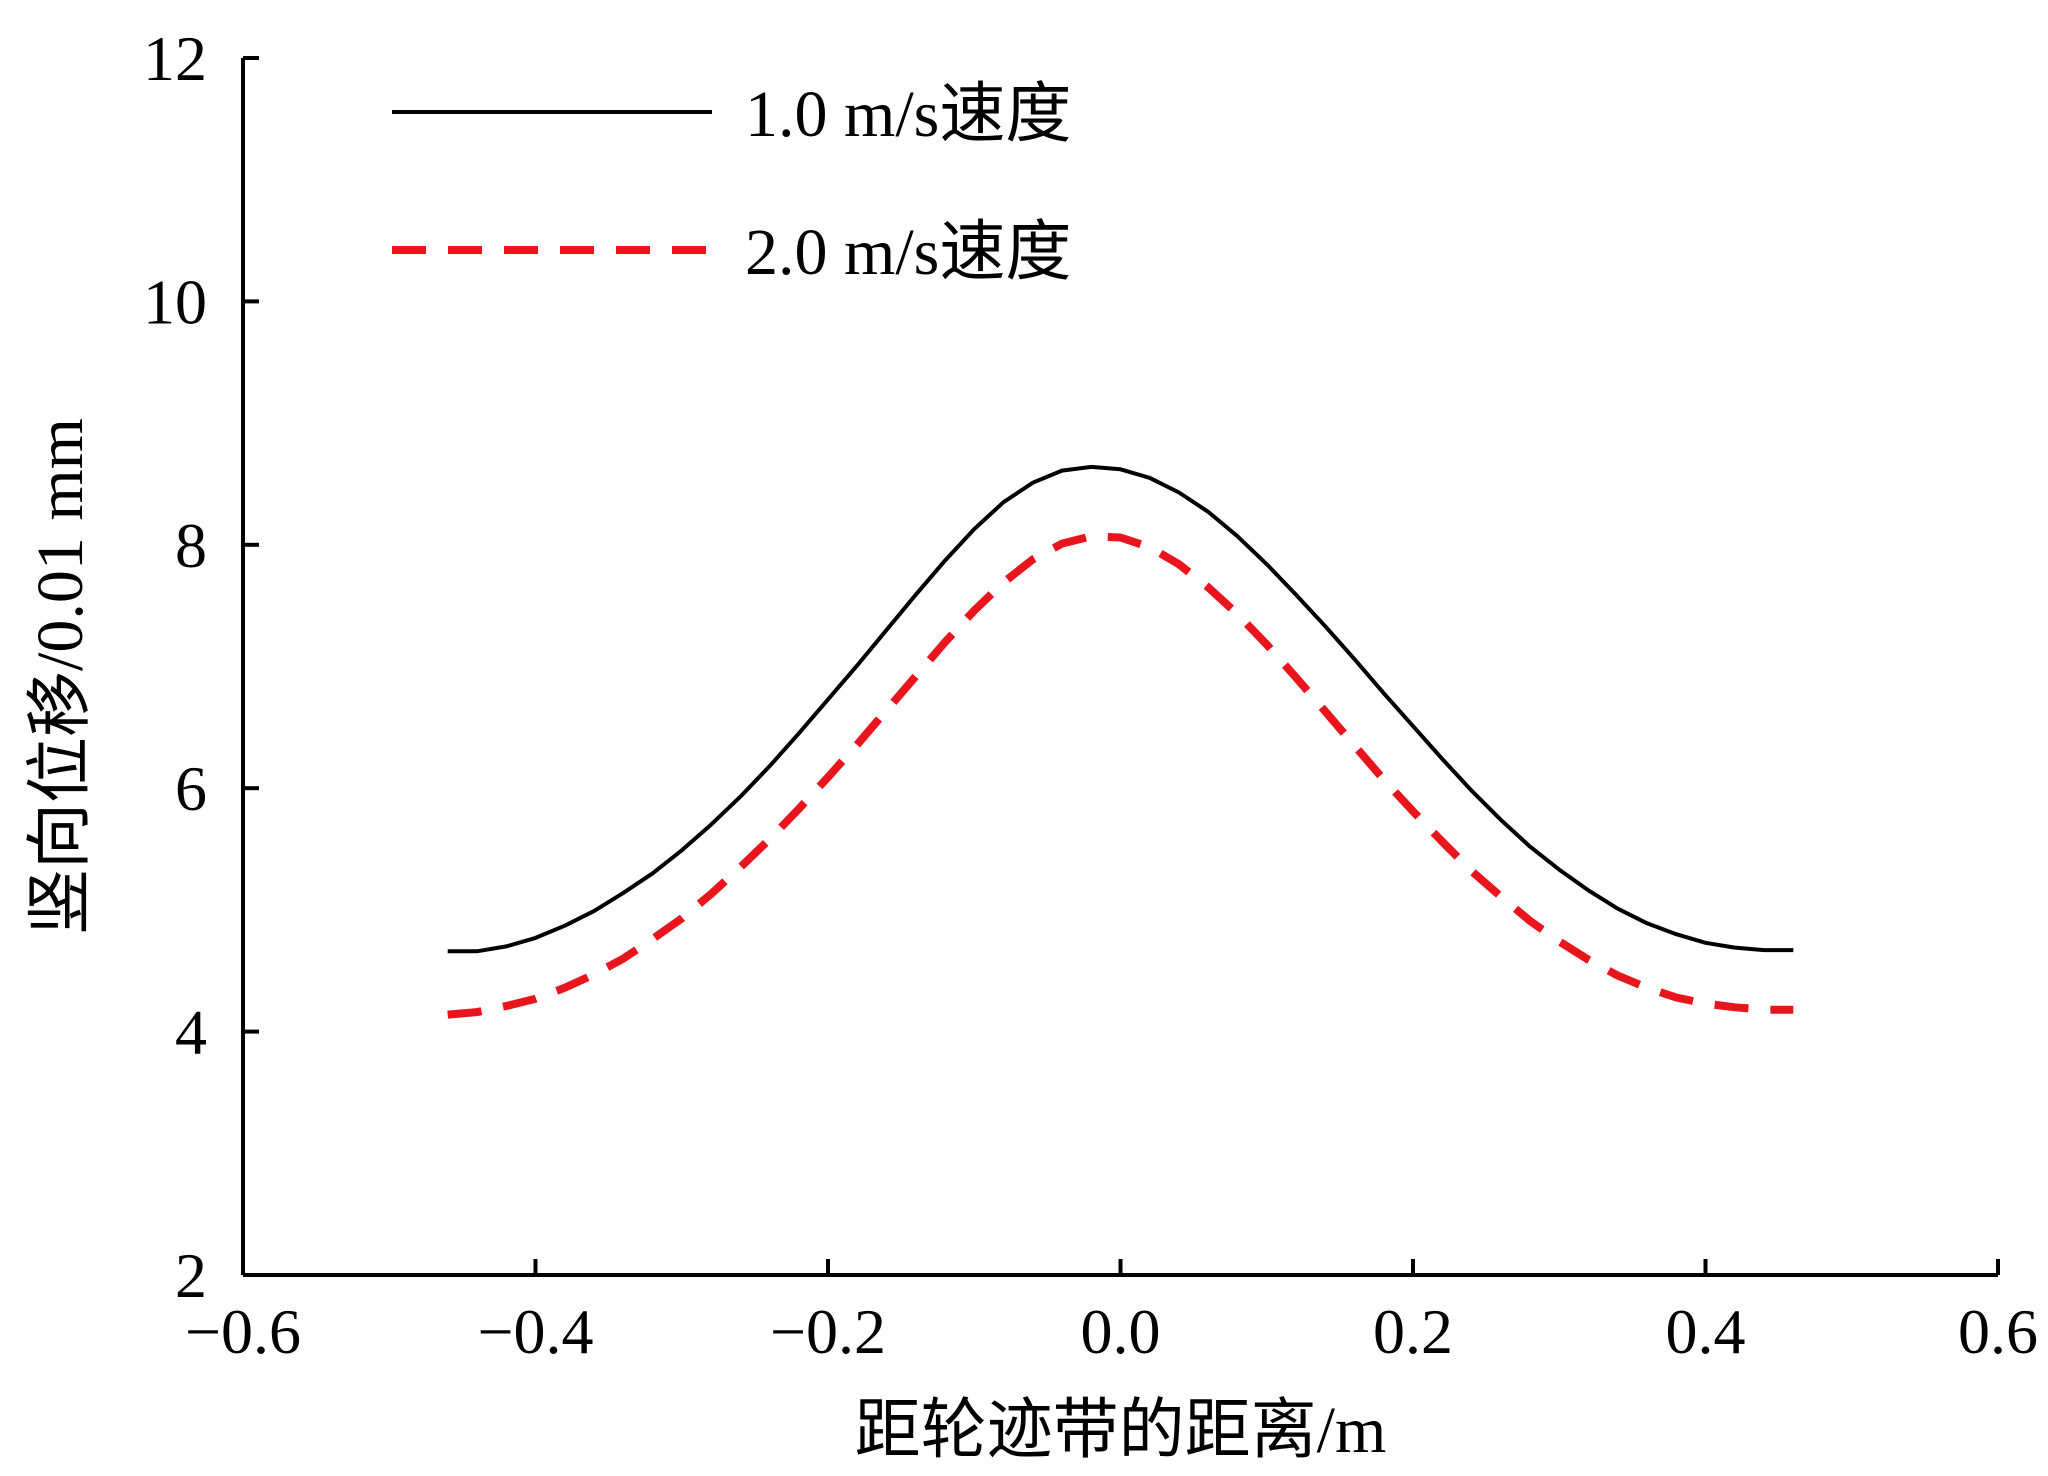 Image resolution: width=2048 pixels, height=1476 pixels. What do you see at coordinates (828, 1331) in the screenshot?
I see `x-tick-label: −0.2` at bounding box center [828, 1331].